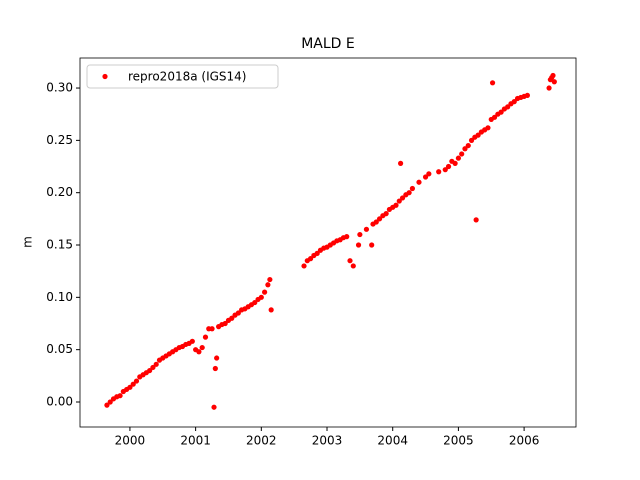 The height and width of the screenshot is (480, 640). I want to click on x-tick-label: 2002, so click(261, 441).